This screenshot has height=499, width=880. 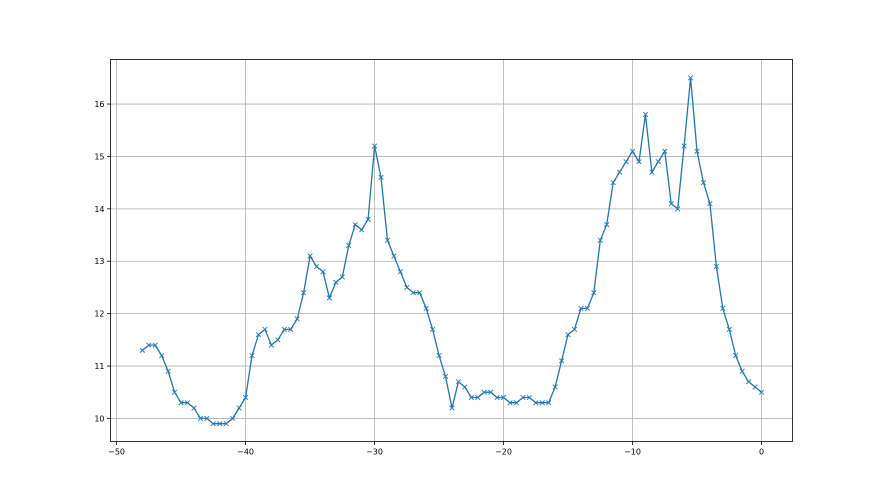 I want to click on y-tick-label: 14, so click(x=99, y=209).